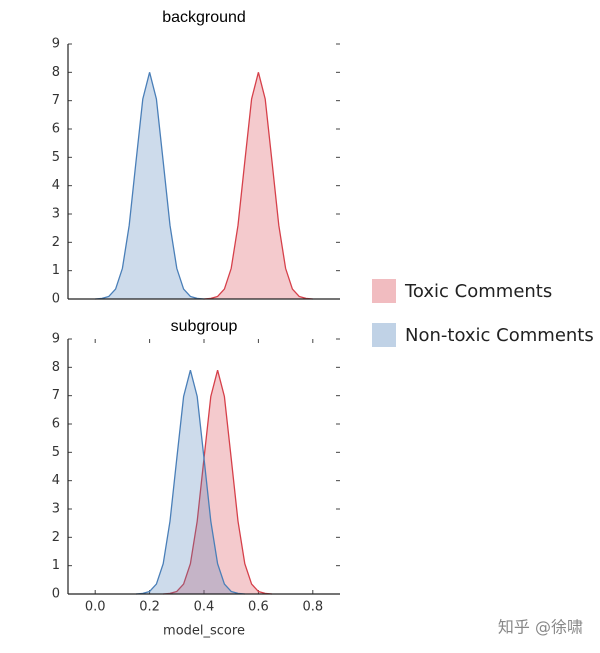 Image resolution: width=600 pixels, height=653 pixels. What do you see at coordinates (499, 335) in the screenshot?
I see `legend-label: Non-toxic Comments` at bounding box center [499, 335].